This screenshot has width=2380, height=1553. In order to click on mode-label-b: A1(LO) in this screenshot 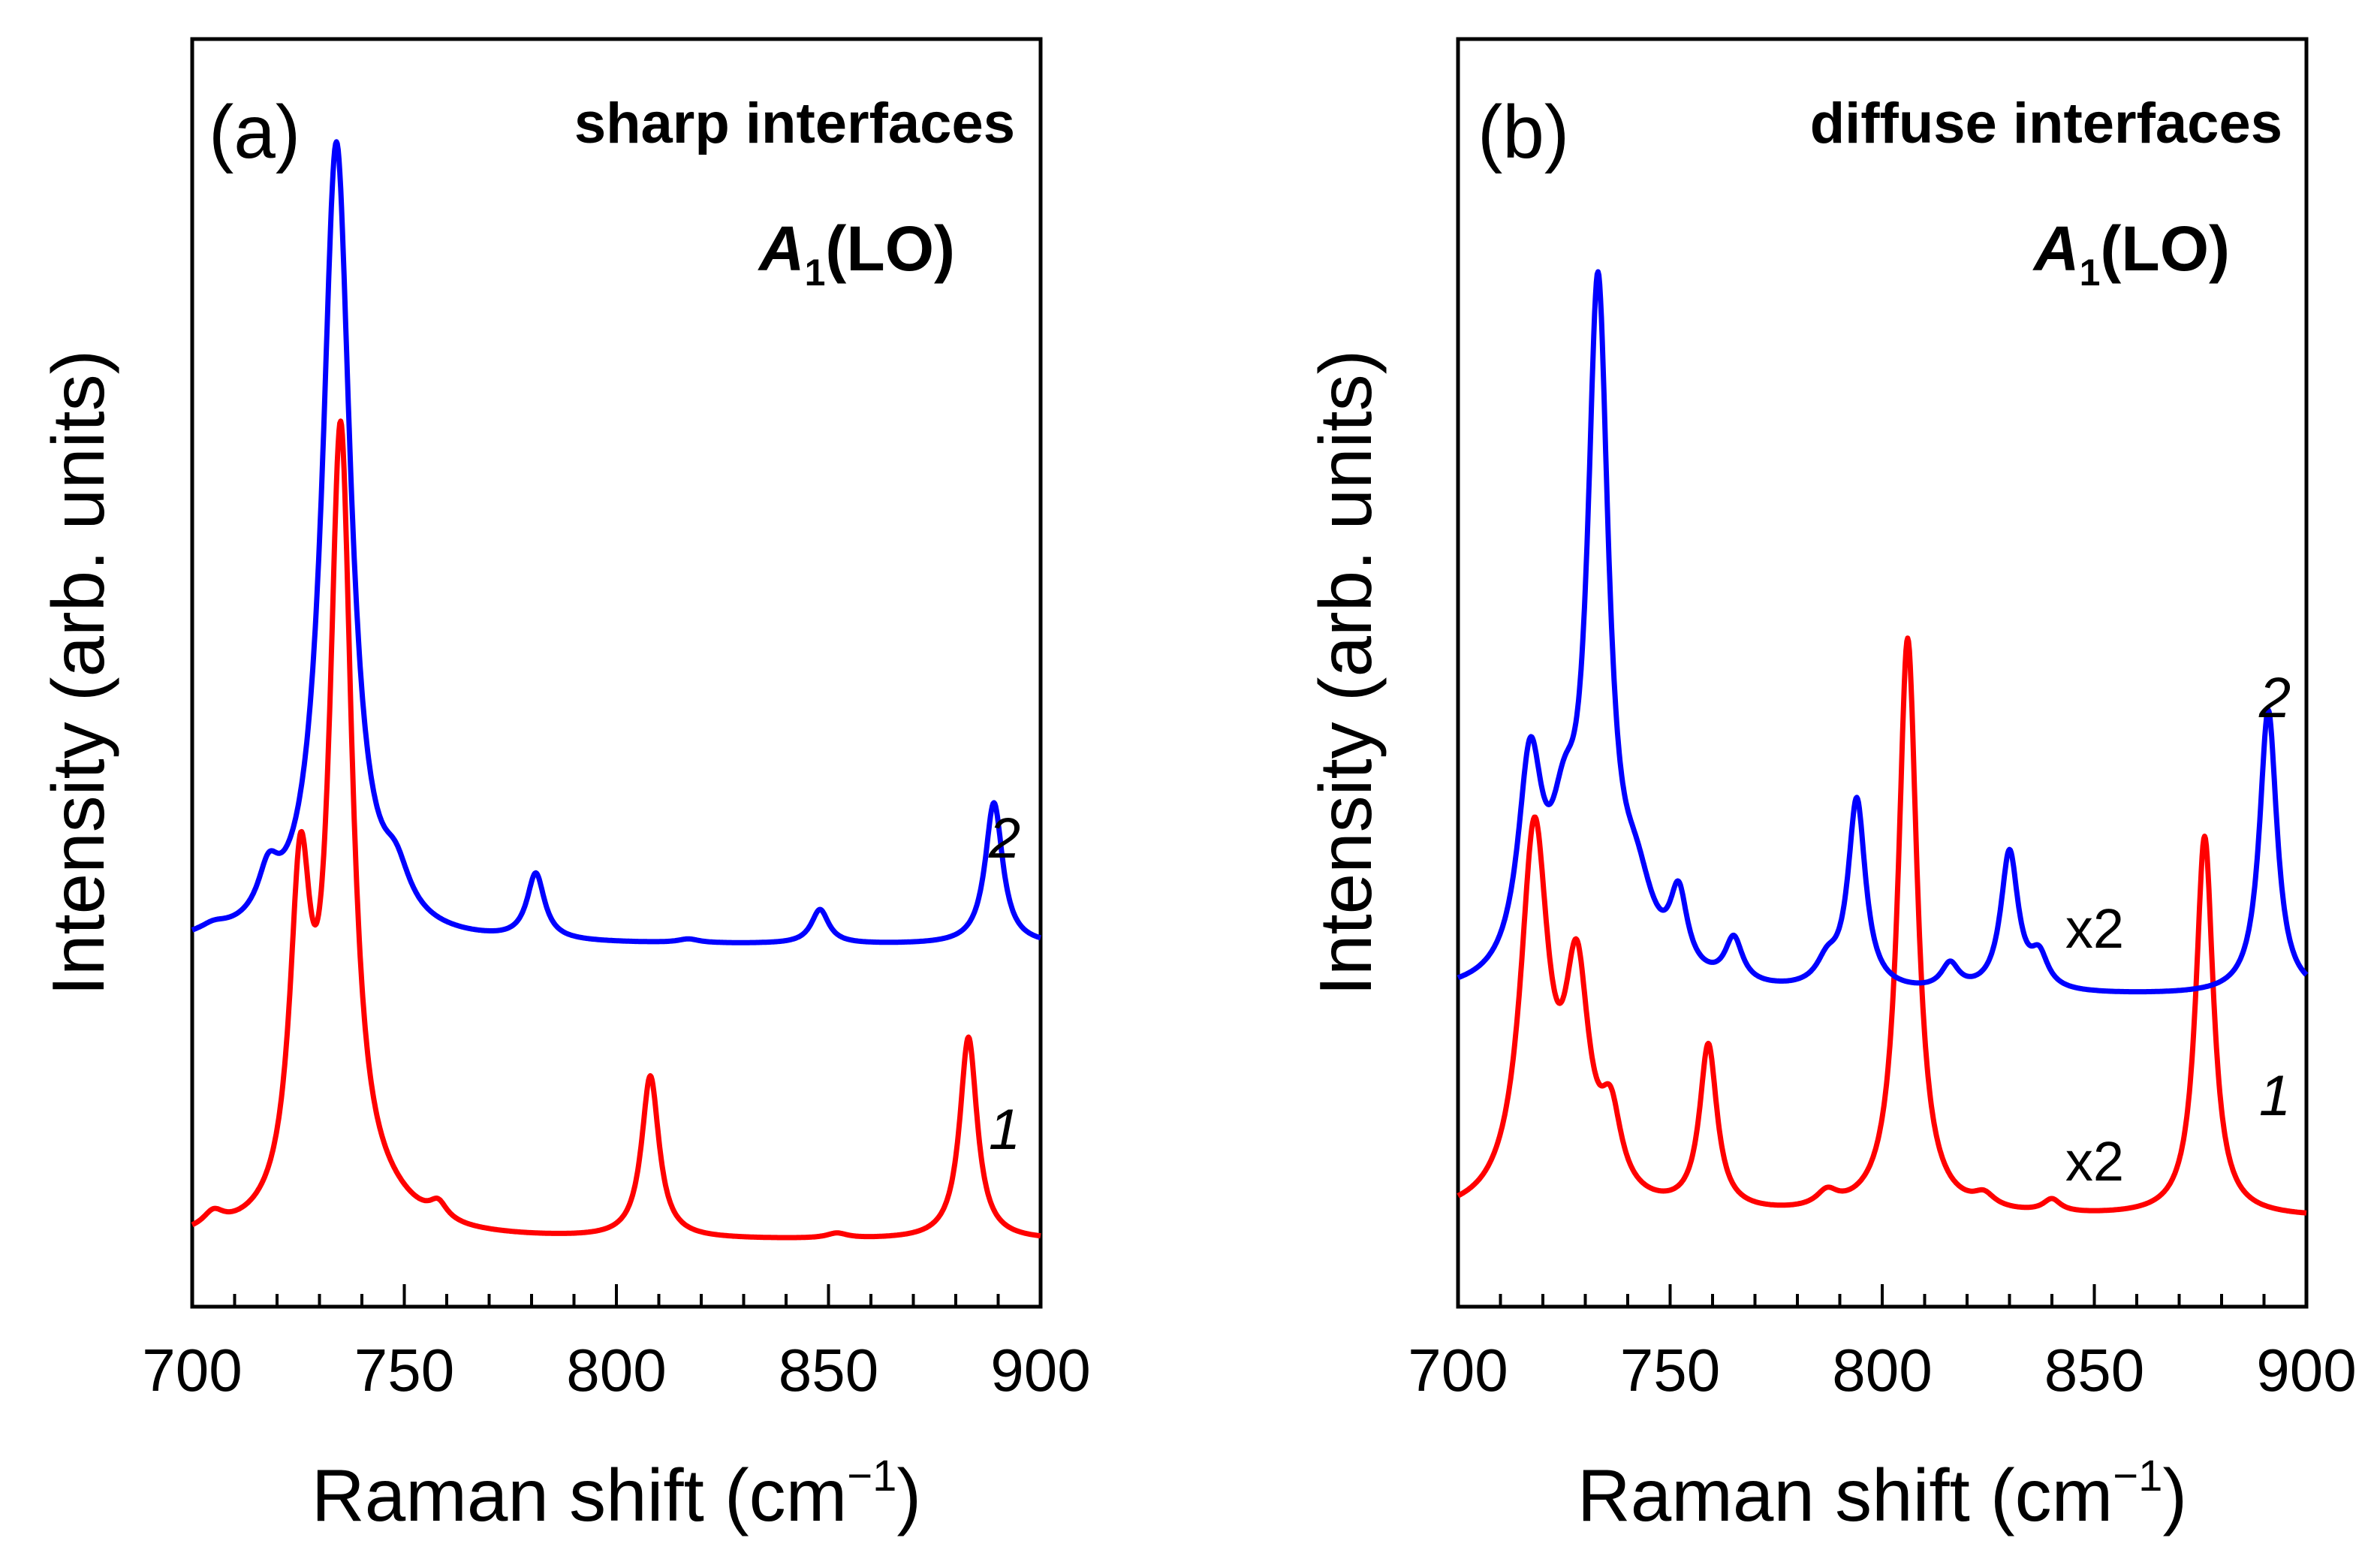, I will do `click(2131, 253)`.